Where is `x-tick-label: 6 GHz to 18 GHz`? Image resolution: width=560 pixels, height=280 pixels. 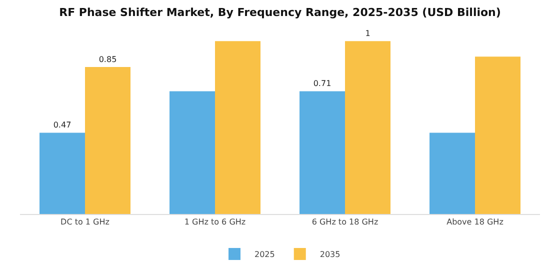 x-tick-label: 6 GHz to 18 GHz is located at coordinates (345, 222).